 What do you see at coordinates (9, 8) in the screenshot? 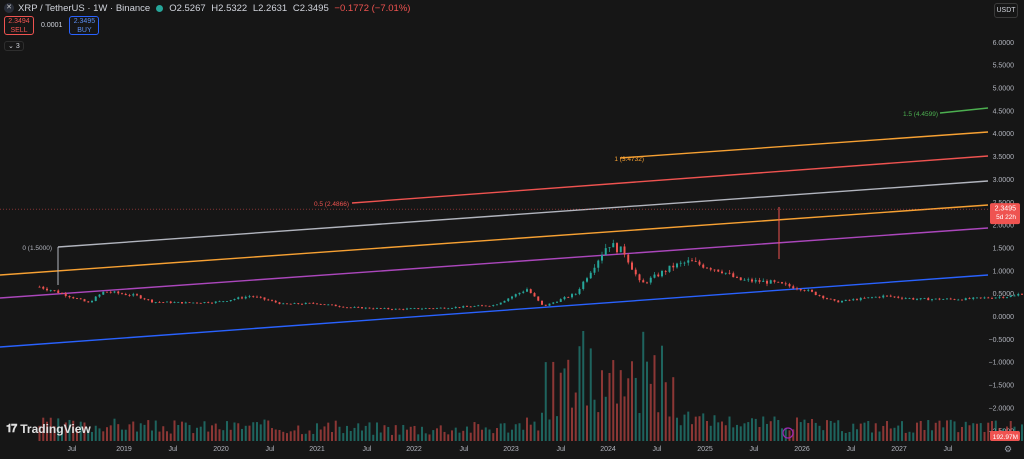
I see `symbol-logo-icon: ✕` at bounding box center [9, 8].